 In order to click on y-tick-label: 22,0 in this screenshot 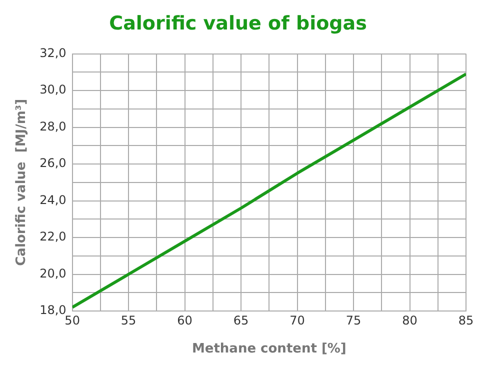, I will do `click(53, 237)`.